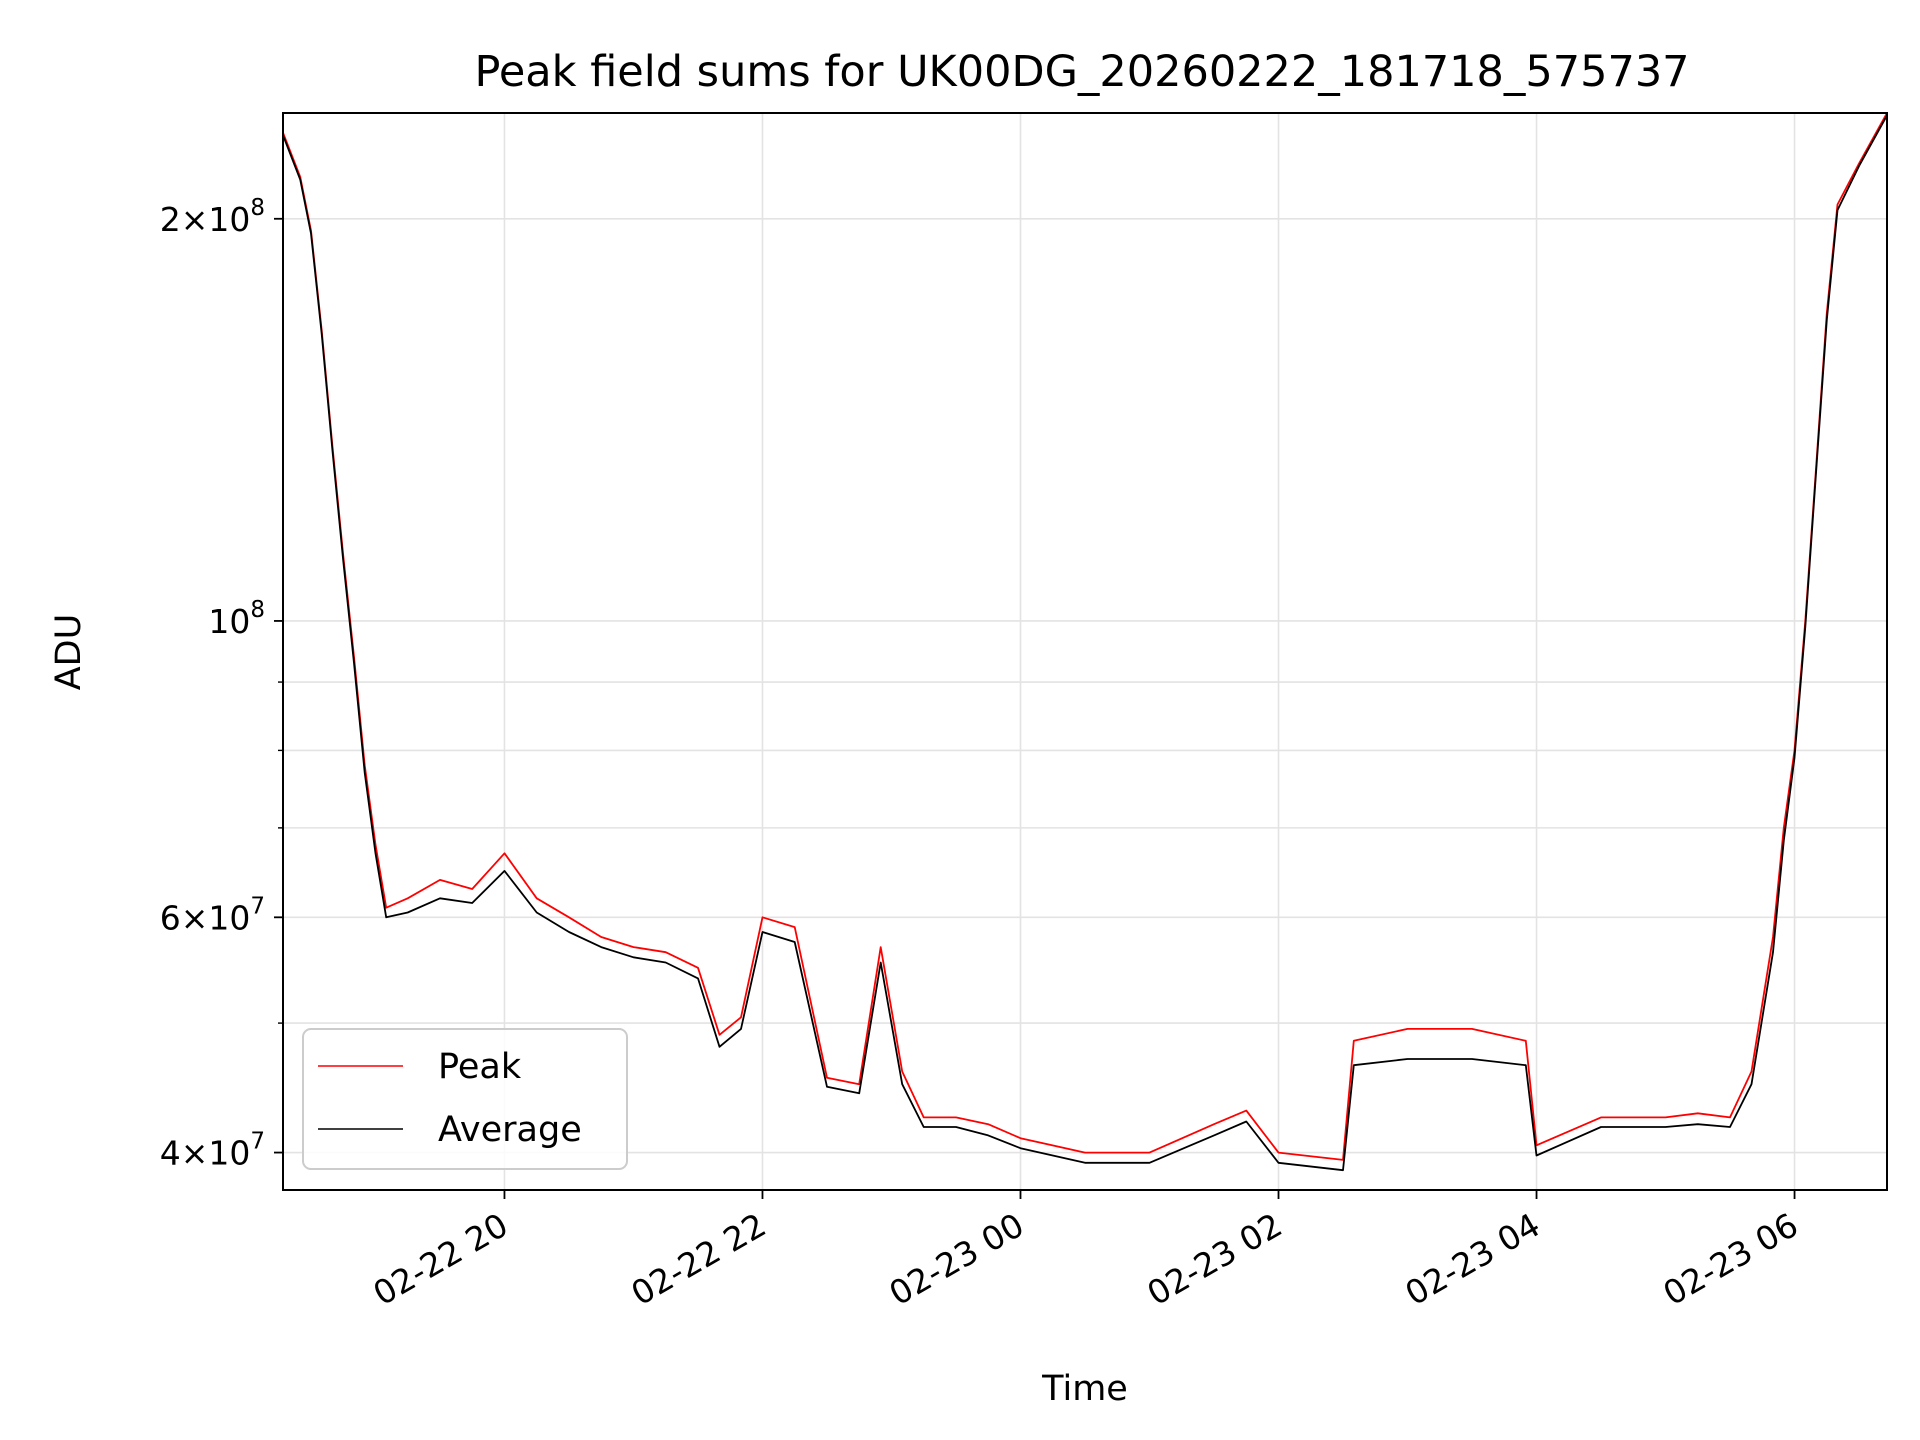 This screenshot has width=1920, height=1440. What do you see at coordinates (480, 1067) in the screenshot?
I see `legend-label-peak: Peak` at bounding box center [480, 1067].